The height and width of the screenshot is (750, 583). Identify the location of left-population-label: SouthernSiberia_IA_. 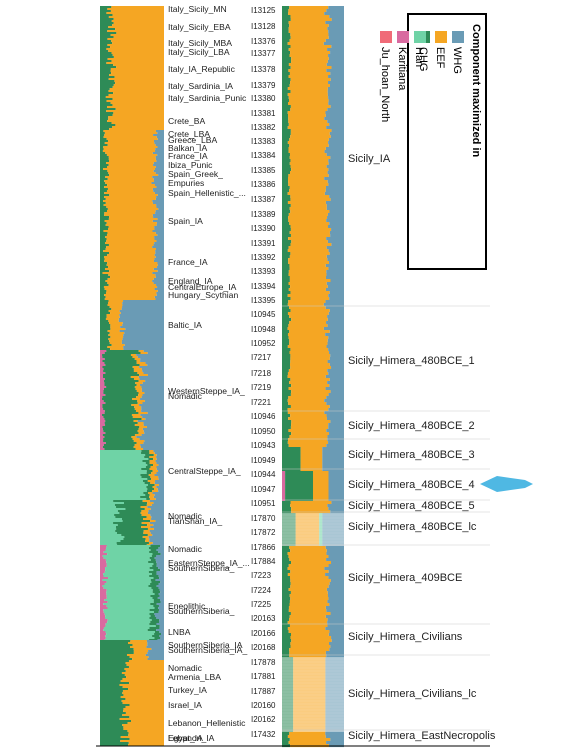
(208, 650).